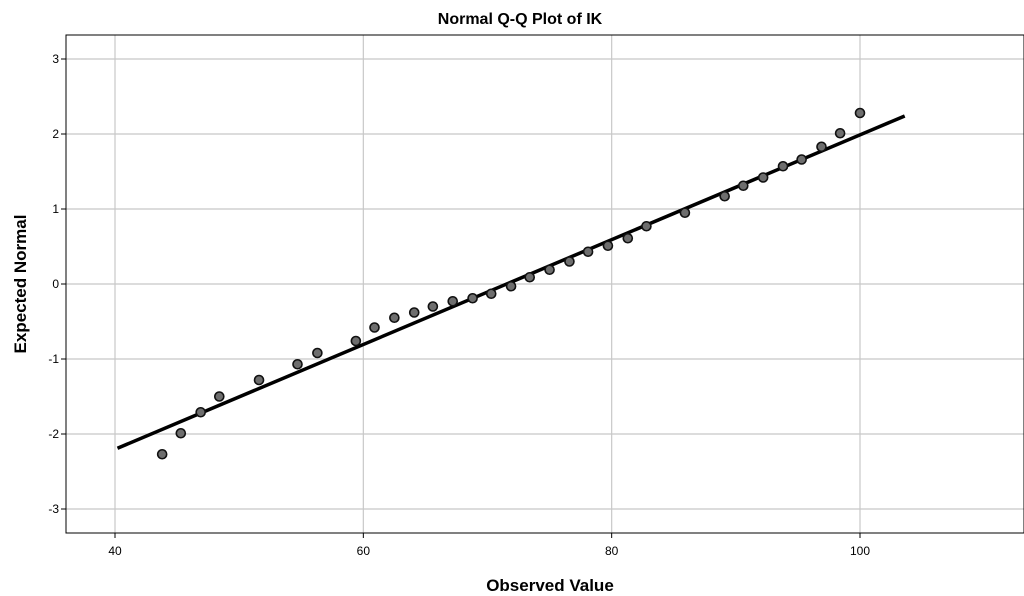  I want to click on y-tick-label: -1, so click(53, 359).